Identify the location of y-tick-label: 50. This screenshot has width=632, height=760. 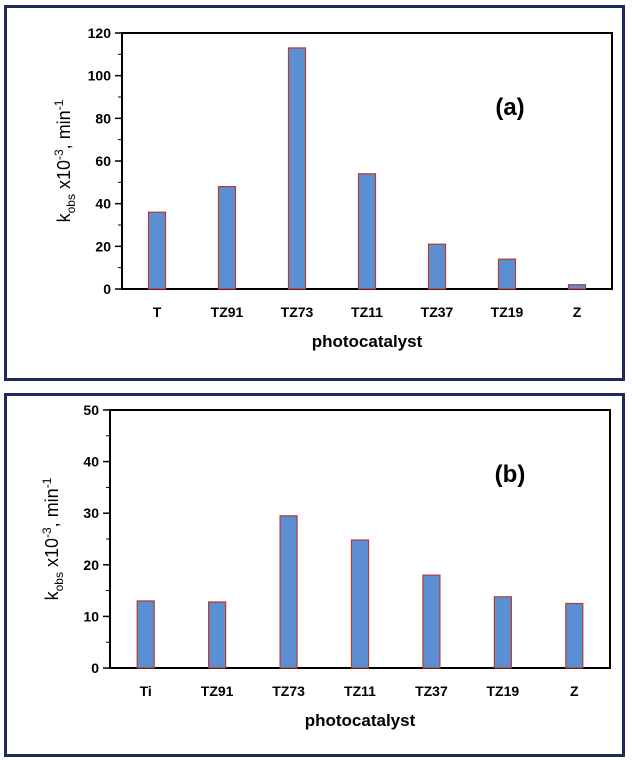
(91, 410).